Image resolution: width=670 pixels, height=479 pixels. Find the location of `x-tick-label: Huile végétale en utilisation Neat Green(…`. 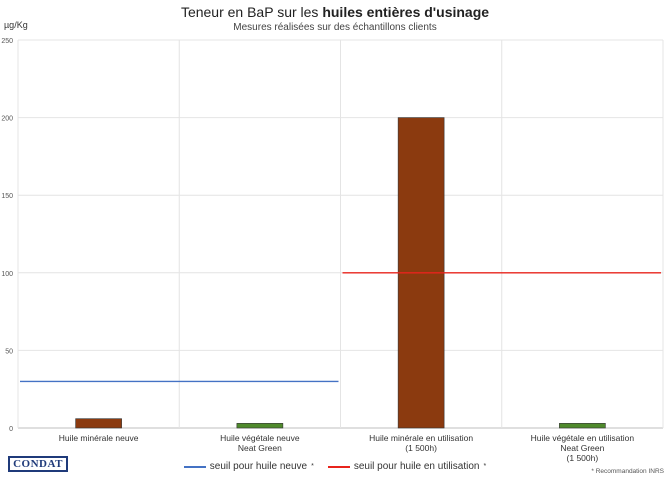

x-tick-label: Huile végétale en utilisation Neat Green(… is located at coordinates (583, 448).